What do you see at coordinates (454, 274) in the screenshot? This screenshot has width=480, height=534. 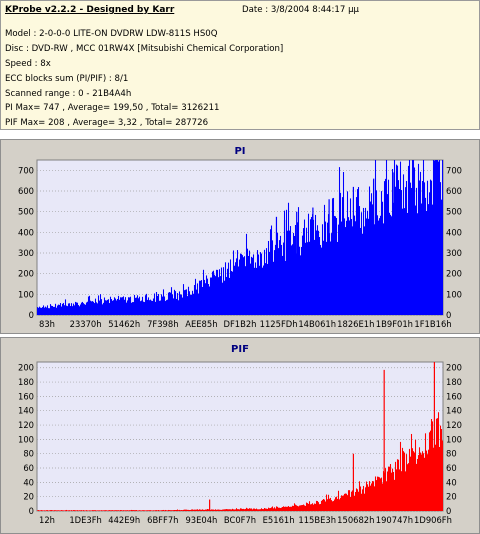 I see `pi-ytick-right-label: 200` at bounding box center [454, 274].